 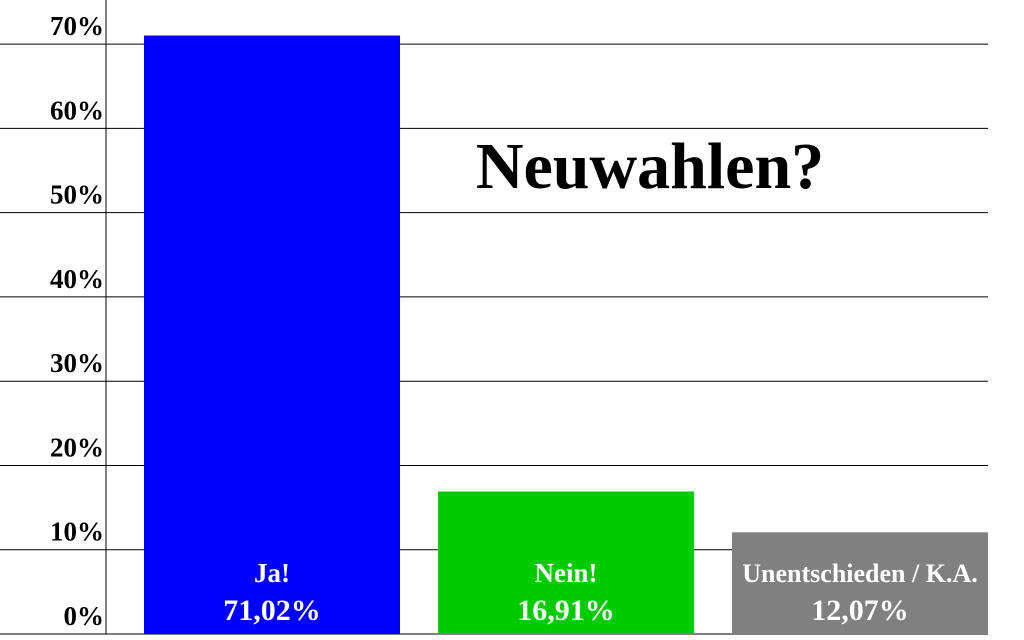 I want to click on y-tick-label: 10%, so click(x=77, y=532).